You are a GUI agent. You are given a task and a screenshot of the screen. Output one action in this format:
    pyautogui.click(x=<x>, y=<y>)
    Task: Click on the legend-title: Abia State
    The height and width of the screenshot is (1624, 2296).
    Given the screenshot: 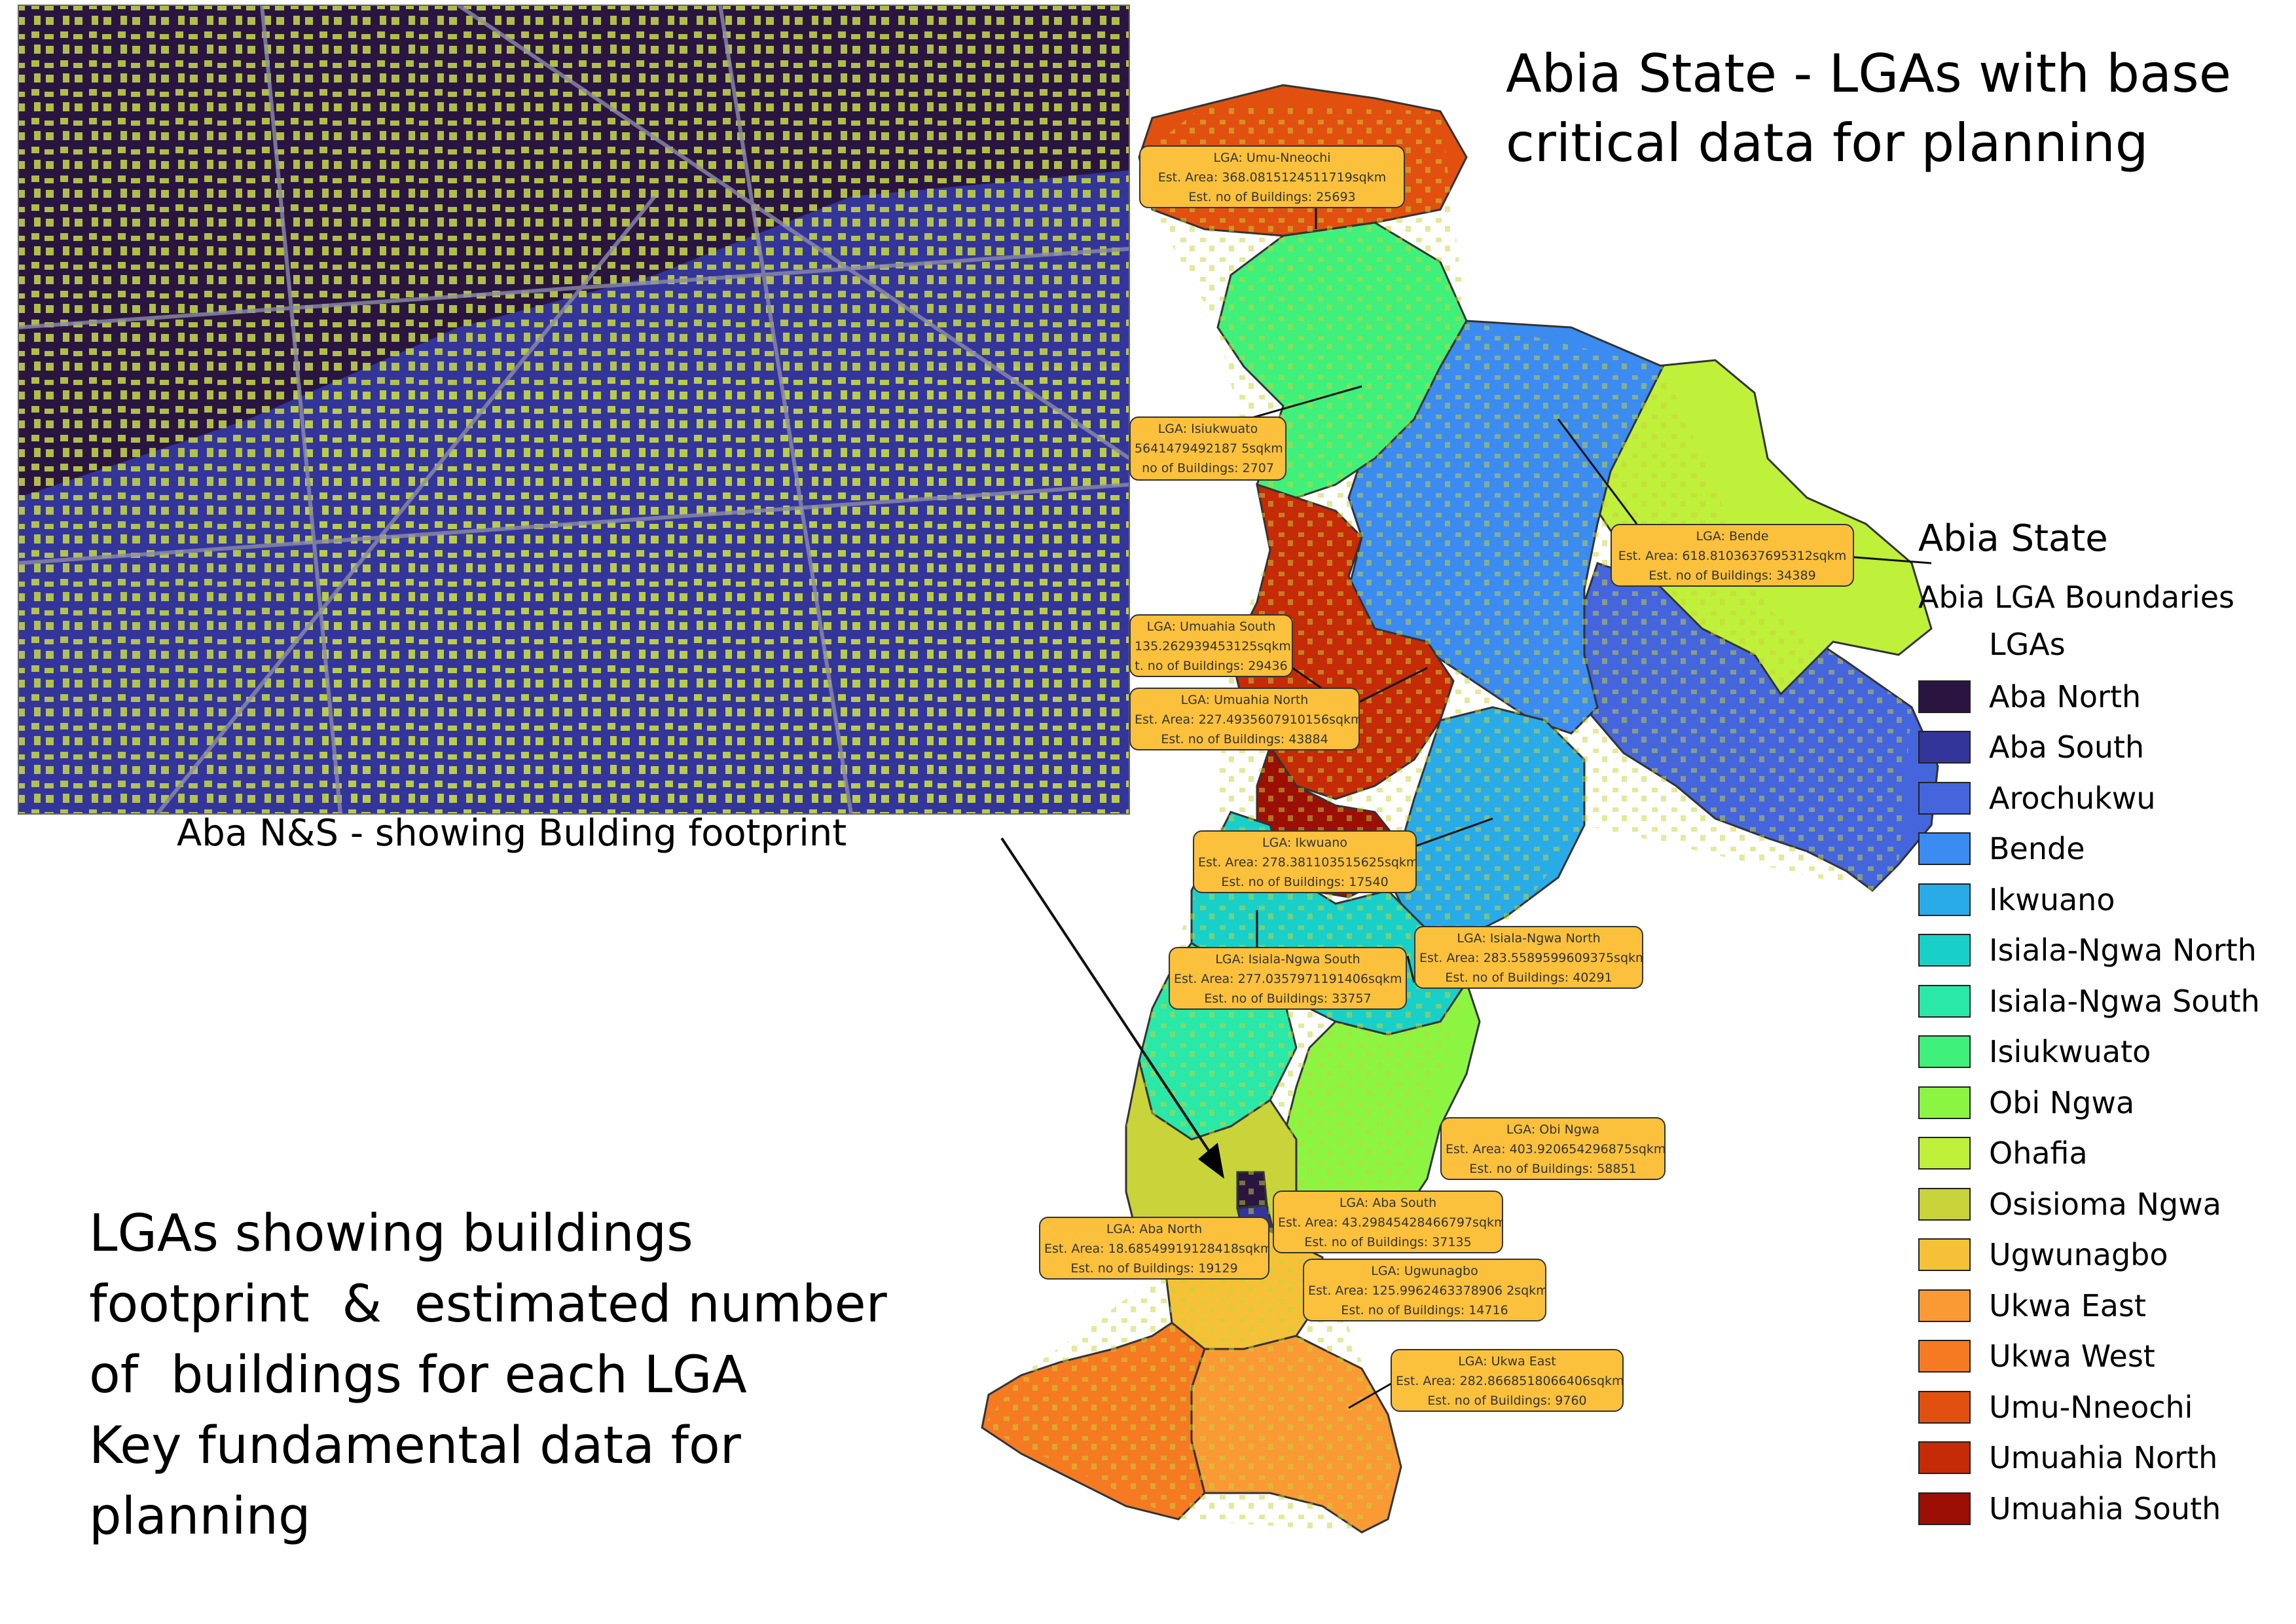 What is the action you would take?
    pyautogui.click(x=2013, y=538)
    